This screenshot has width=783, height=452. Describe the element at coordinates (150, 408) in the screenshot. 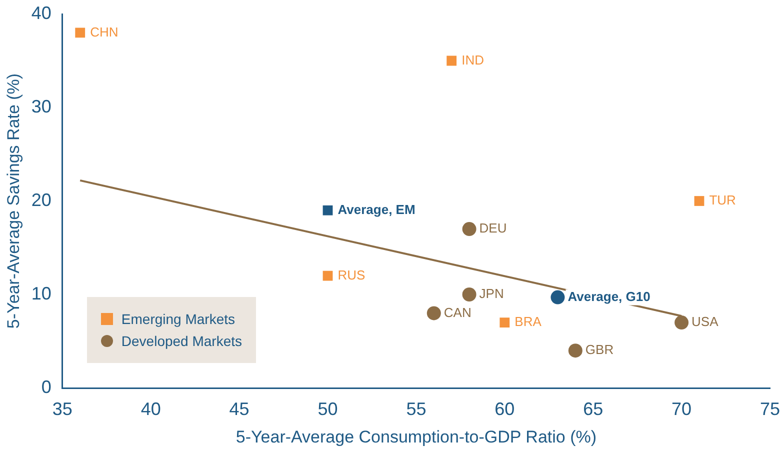

I see `x-tick-label: 40` at that location.